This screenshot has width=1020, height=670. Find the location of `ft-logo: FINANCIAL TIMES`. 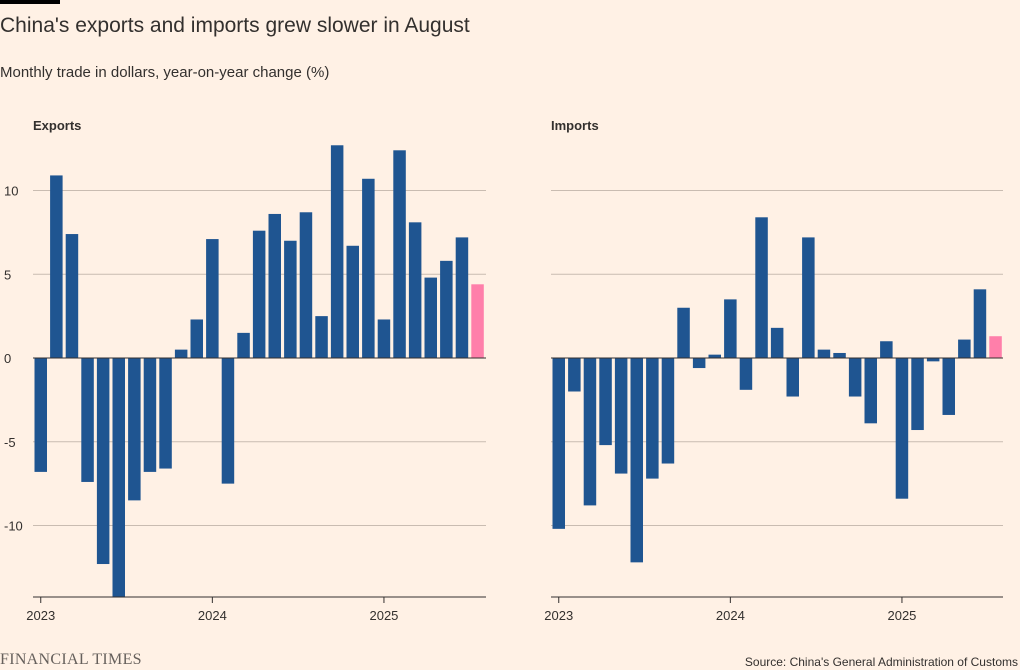

ft-logo: FINANCIAL TIMES is located at coordinates (71, 659).